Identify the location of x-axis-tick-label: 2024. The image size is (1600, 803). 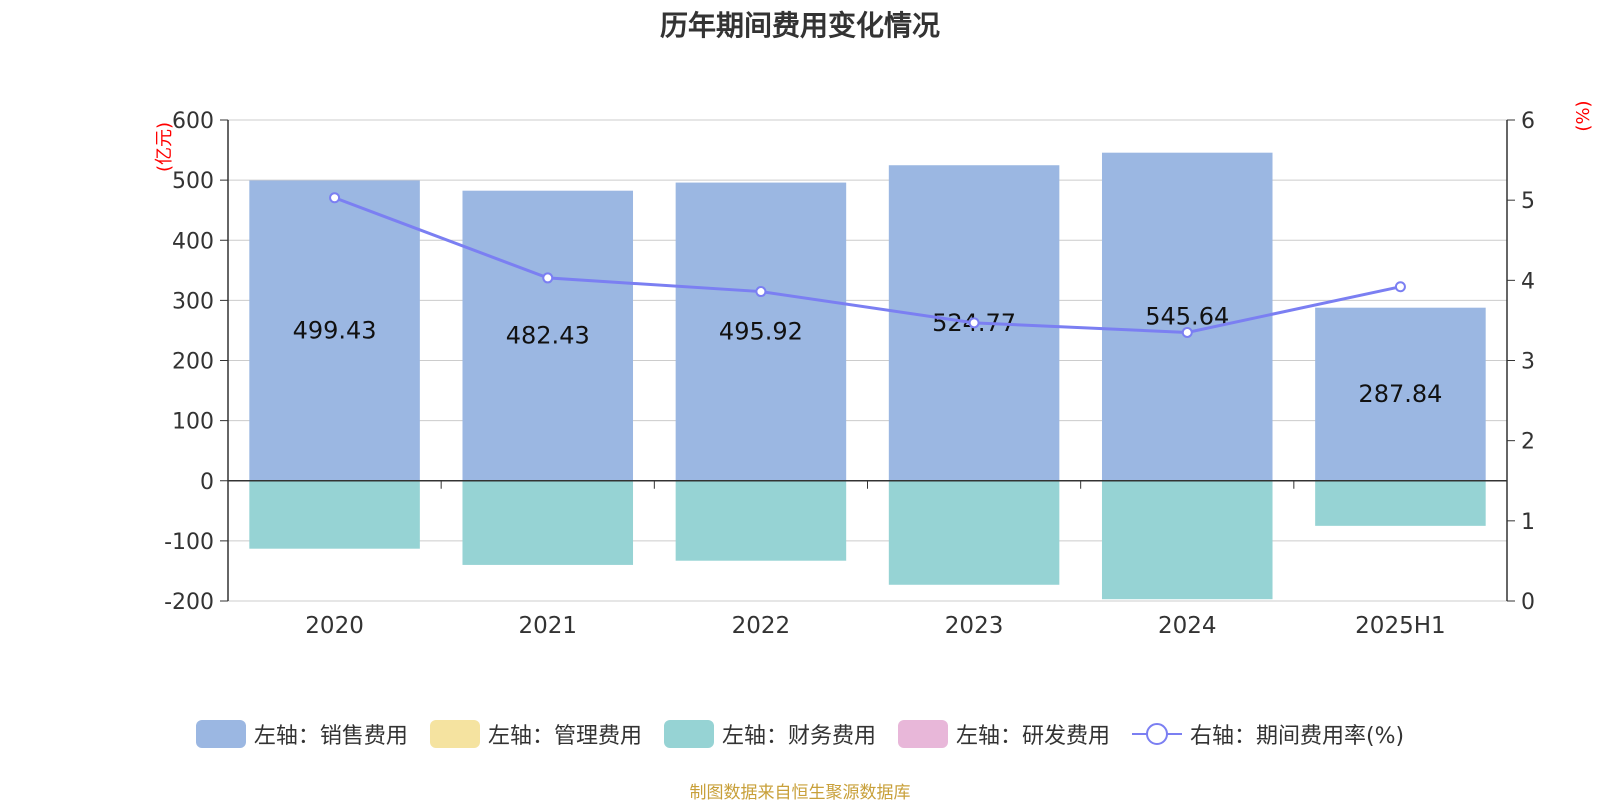
(1187, 626).